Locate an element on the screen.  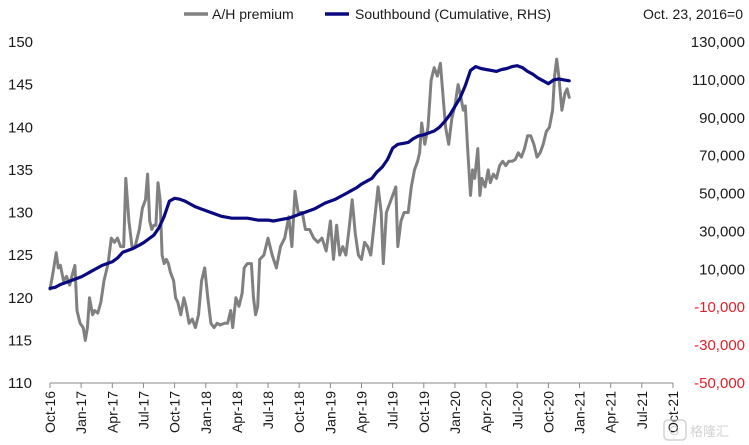
x-tick-label: Oct-20 is located at coordinates (548, 412).